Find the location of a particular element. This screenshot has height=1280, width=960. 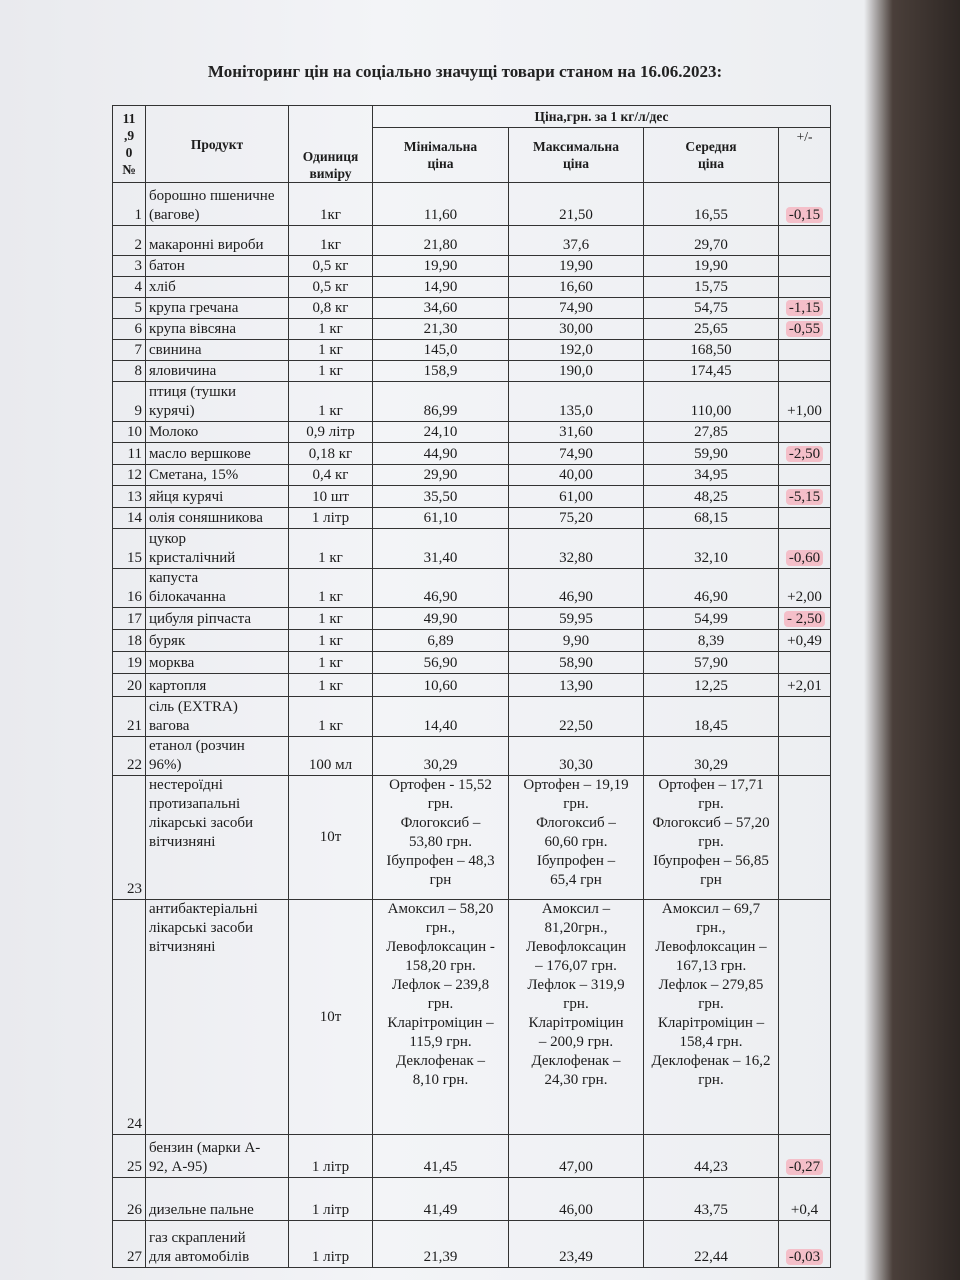

cell-product: масло вершкове is located at coordinates (217, 453).